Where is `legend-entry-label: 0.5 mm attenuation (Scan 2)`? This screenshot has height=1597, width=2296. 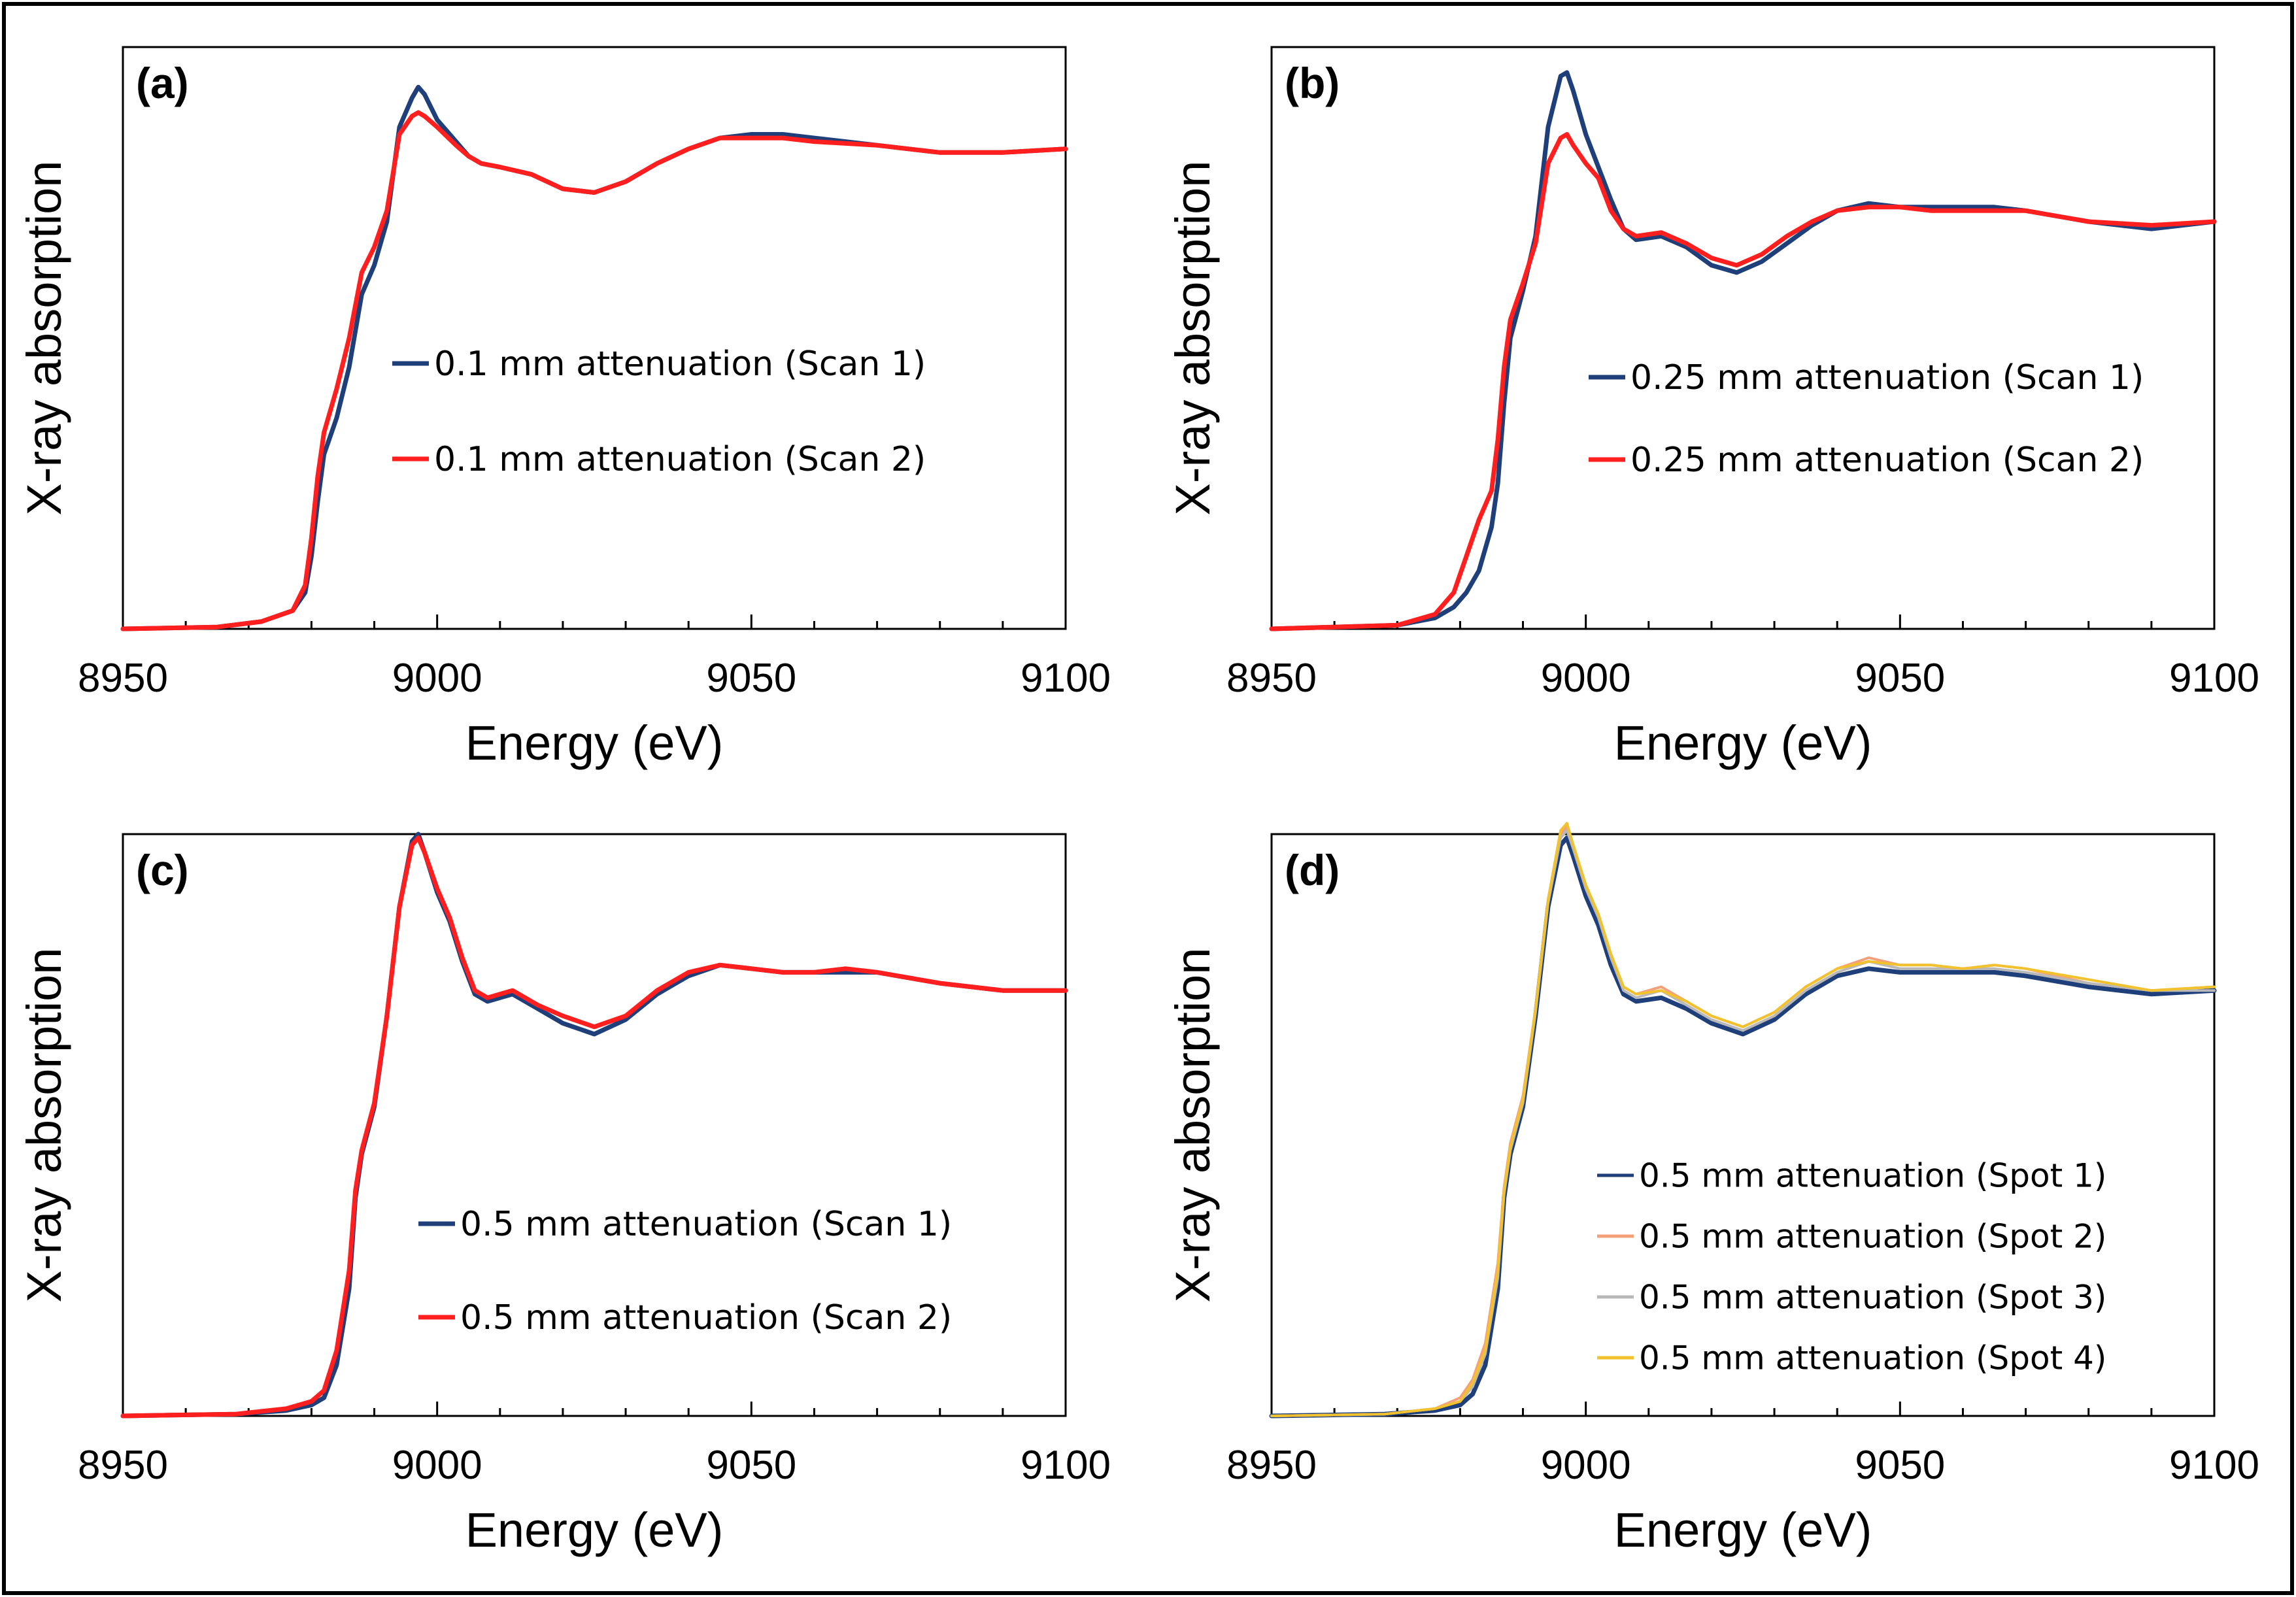 legend-entry-label: 0.5 mm attenuation (Scan 2) is located at coordinates (706, 1317).